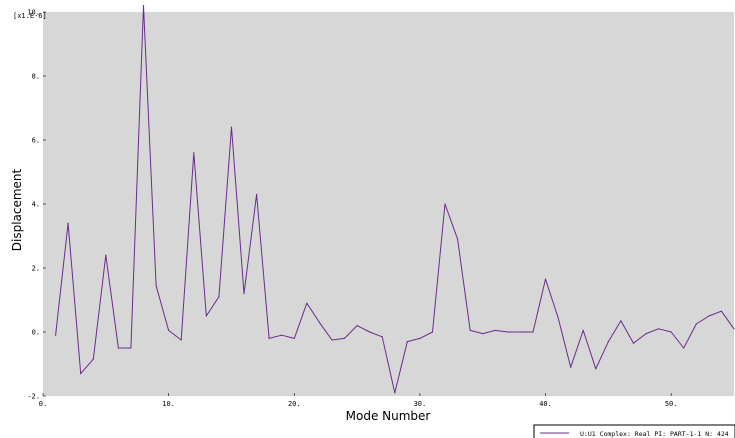 This screenshot has width=735, height=438. Describe the element at coordinates (388, 416) in the screenshot. I see `x-axis-title: Mode Number` at that location.